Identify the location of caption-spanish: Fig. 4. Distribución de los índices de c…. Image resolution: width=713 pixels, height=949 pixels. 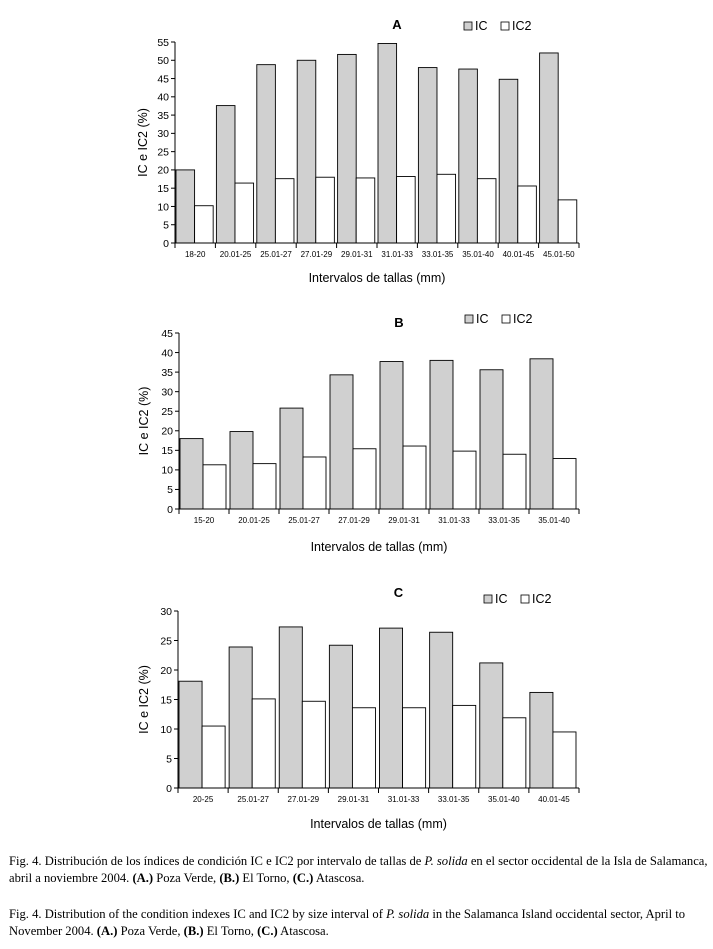
(359, 870).